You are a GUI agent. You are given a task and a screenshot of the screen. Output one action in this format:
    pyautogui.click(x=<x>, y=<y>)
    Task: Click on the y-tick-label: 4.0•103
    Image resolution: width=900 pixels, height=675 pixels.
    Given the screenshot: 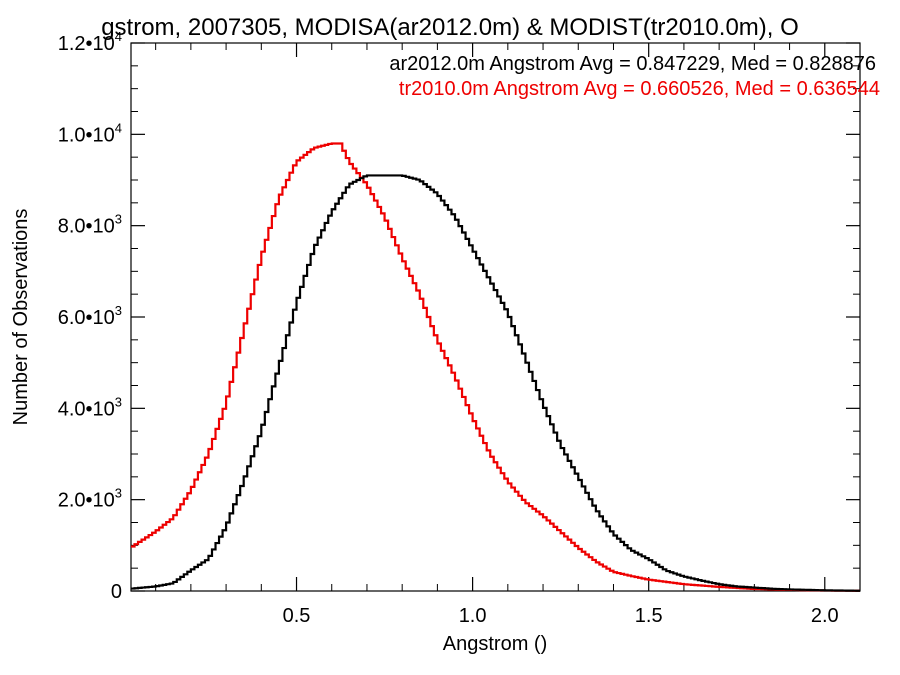 What is the action you would take?
    pyautogui.click(x=90, y=407)
    